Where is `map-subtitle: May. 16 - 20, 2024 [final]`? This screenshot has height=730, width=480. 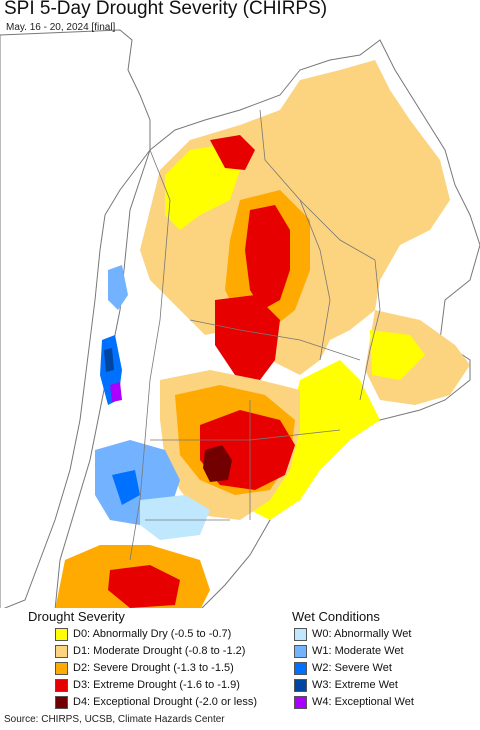 map-subtitle: May. 16 - 20, 2024 [final] is located at coordinates (61, 27).